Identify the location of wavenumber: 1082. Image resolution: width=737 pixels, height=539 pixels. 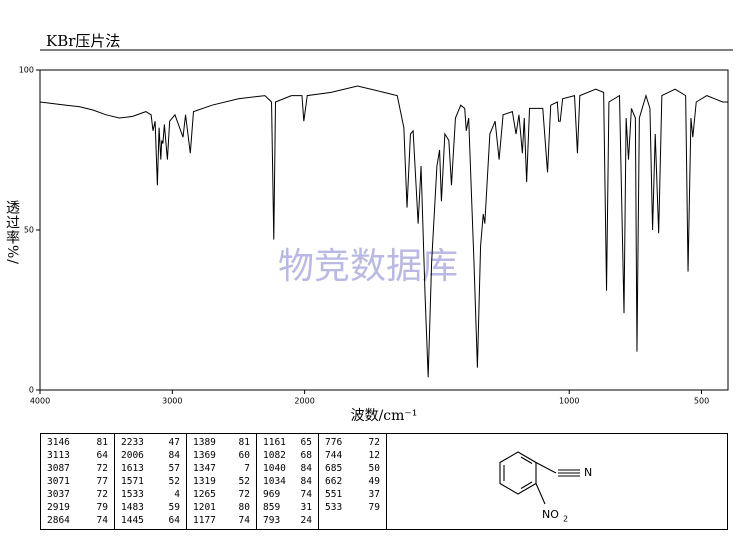
(274, 455).